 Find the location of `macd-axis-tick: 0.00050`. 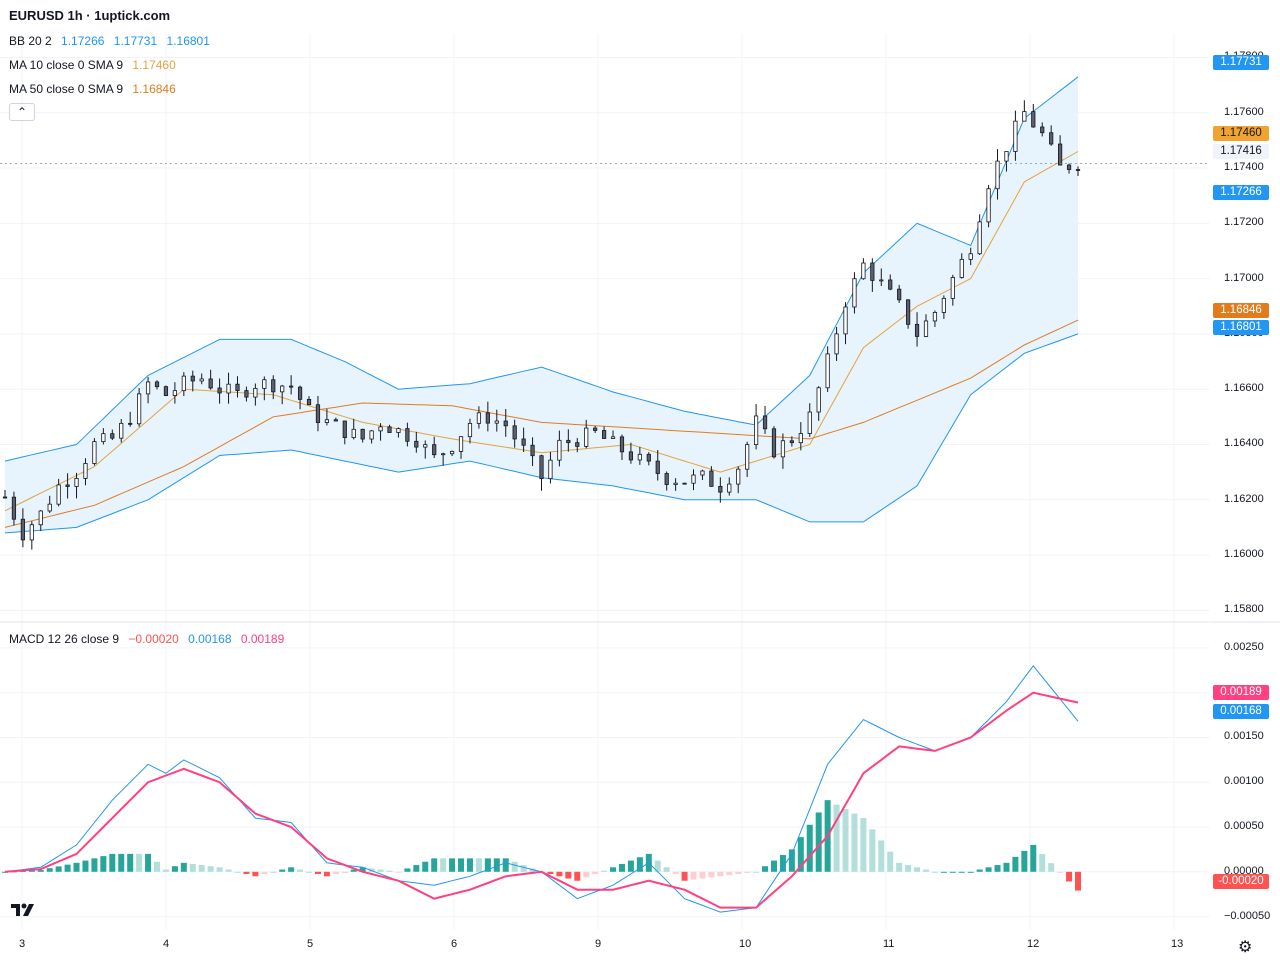

macd-axis-tick: 0.00050 is located at coordinates (1244, 826).